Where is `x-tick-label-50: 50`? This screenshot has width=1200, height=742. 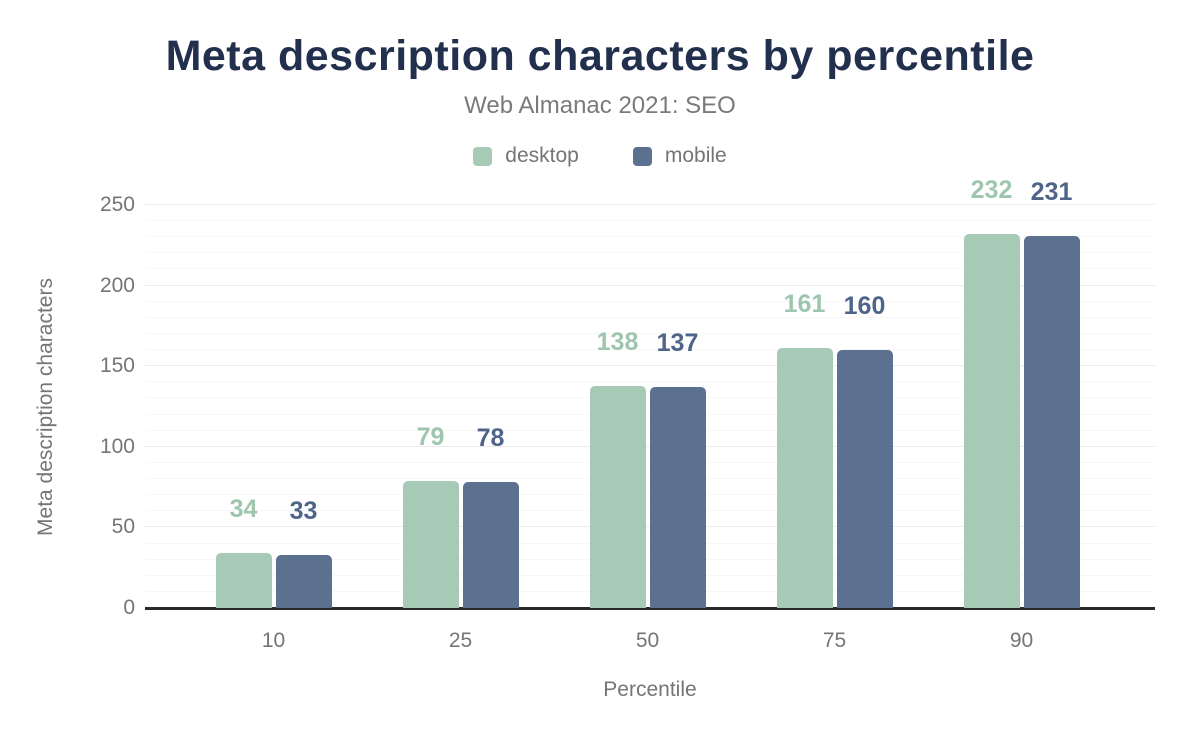
x-tick-label-50: 50 is located at coordinates (647, 640).